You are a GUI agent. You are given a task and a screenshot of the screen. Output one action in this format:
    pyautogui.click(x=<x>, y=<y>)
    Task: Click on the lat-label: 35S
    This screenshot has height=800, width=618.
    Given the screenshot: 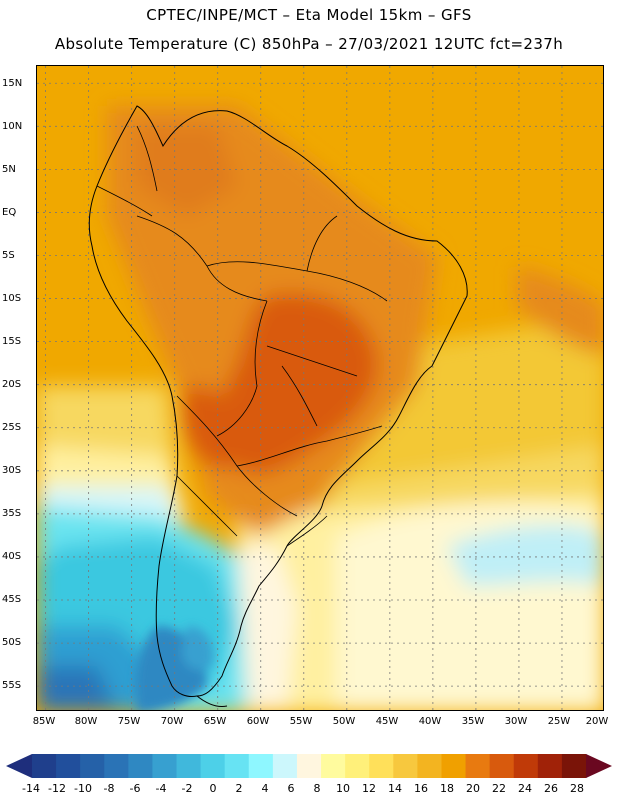 What is the action you would take?
    pyautogui.click(x=12, y=513)
    